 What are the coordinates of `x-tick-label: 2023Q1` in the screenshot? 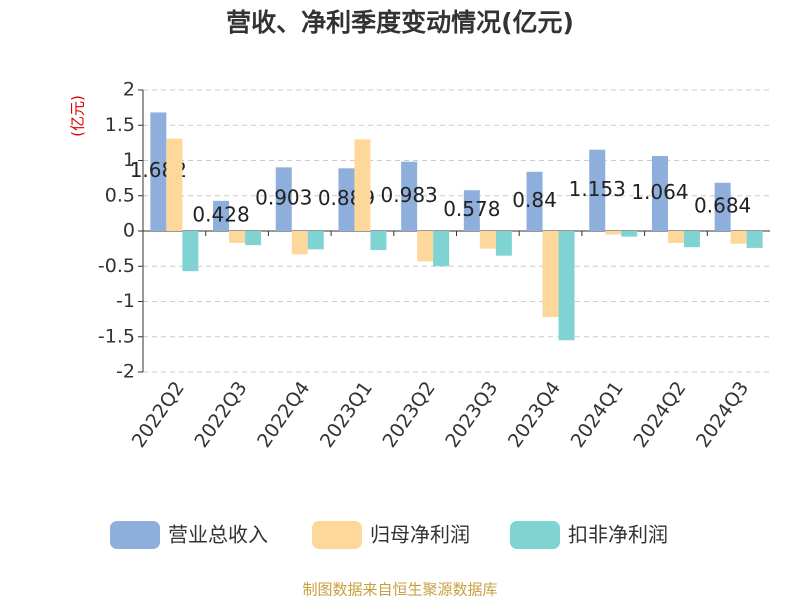 It's located at (346, 414).